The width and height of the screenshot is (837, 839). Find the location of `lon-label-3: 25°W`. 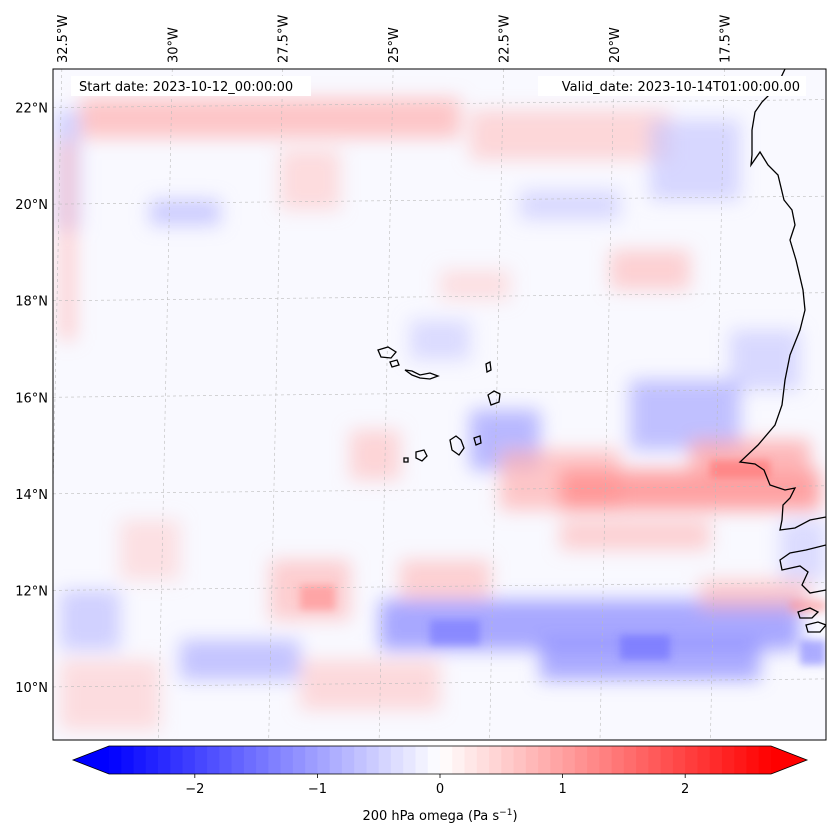

lon-label-3: 25°W is located at coordinates (394, 45).